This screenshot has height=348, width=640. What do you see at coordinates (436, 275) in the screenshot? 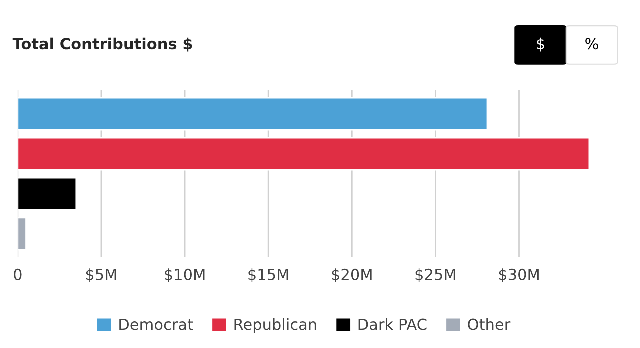
I see `x-tick-label: $25M` at bounding box center [436, 275].